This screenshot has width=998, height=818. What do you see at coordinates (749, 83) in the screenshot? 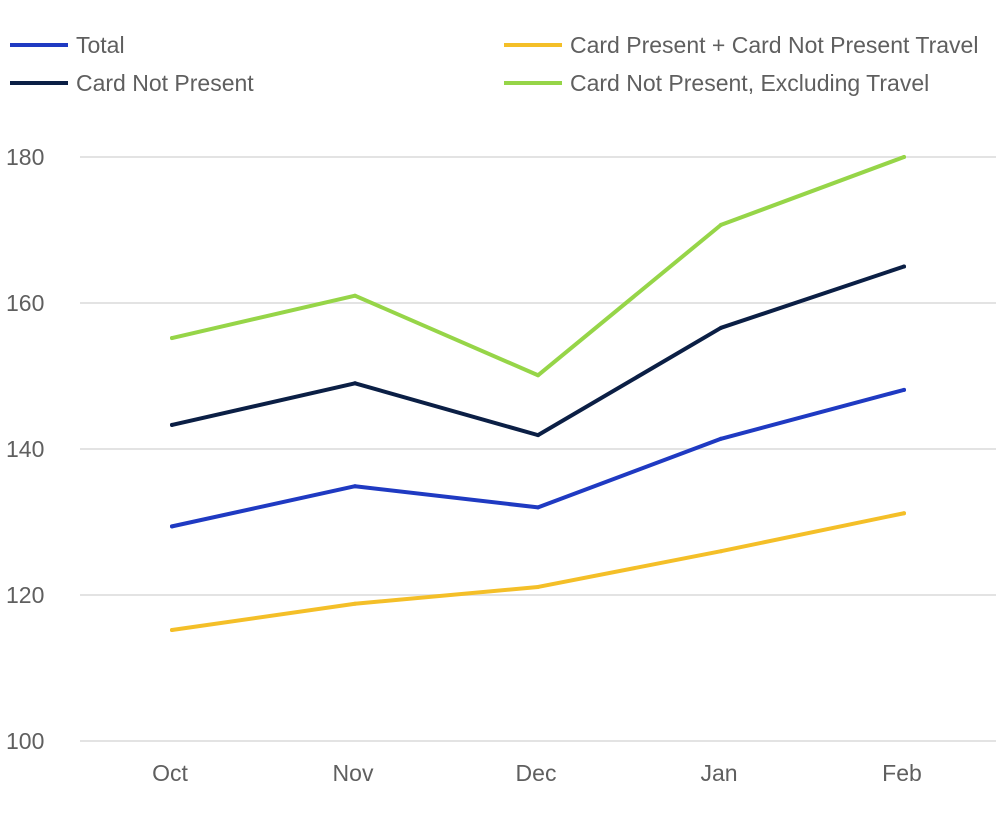
I see `legend-label: Card Not Present, Excluding Travel` at bounding box center [749, 83].